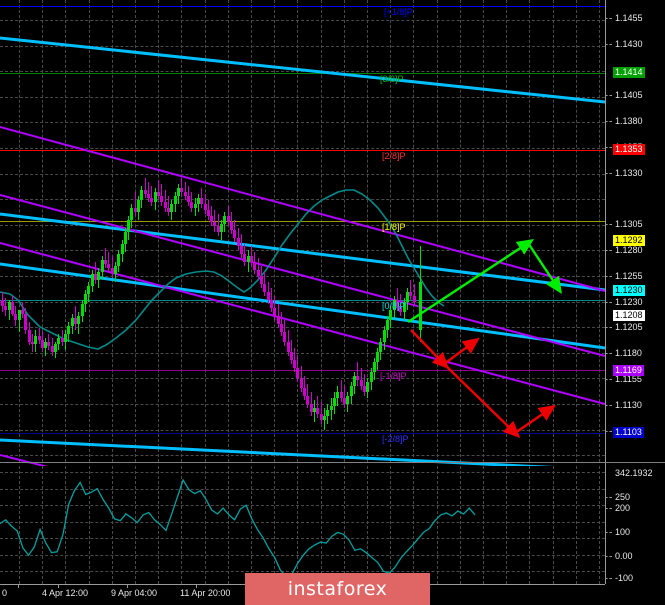  I want to click on murrey-label: [0/8]P, so click(394, 306).